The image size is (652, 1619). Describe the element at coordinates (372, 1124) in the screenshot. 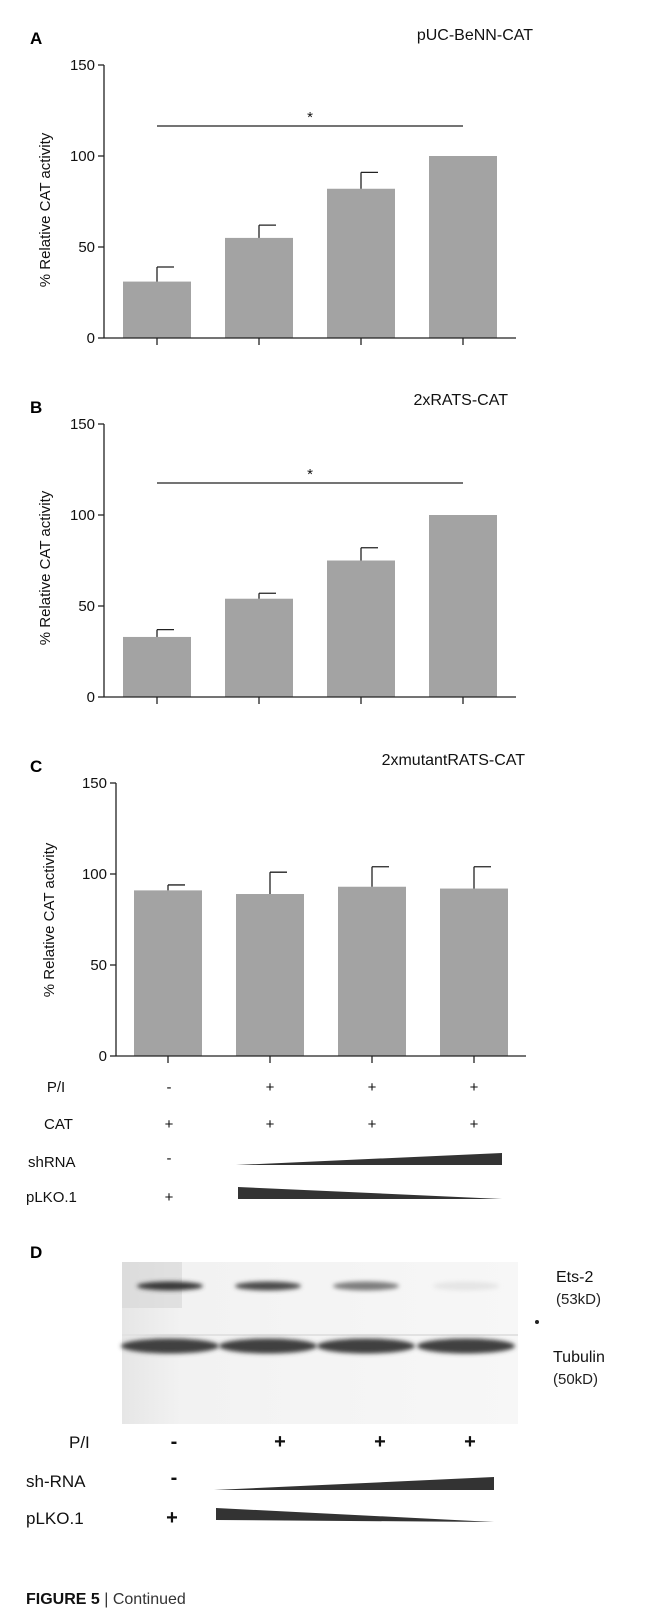

I see `cond-cat-lane-3: +` at that location.